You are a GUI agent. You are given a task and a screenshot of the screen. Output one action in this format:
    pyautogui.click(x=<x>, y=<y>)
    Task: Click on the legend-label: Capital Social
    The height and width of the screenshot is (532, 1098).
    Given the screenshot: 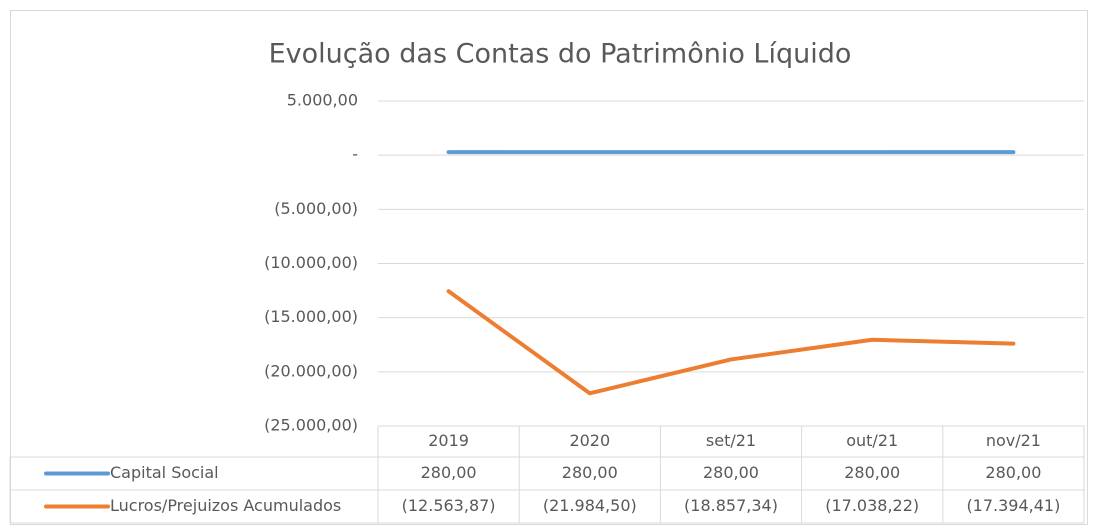 What is the action you would take?
    pyautogui.click(x=164, y=472)
    